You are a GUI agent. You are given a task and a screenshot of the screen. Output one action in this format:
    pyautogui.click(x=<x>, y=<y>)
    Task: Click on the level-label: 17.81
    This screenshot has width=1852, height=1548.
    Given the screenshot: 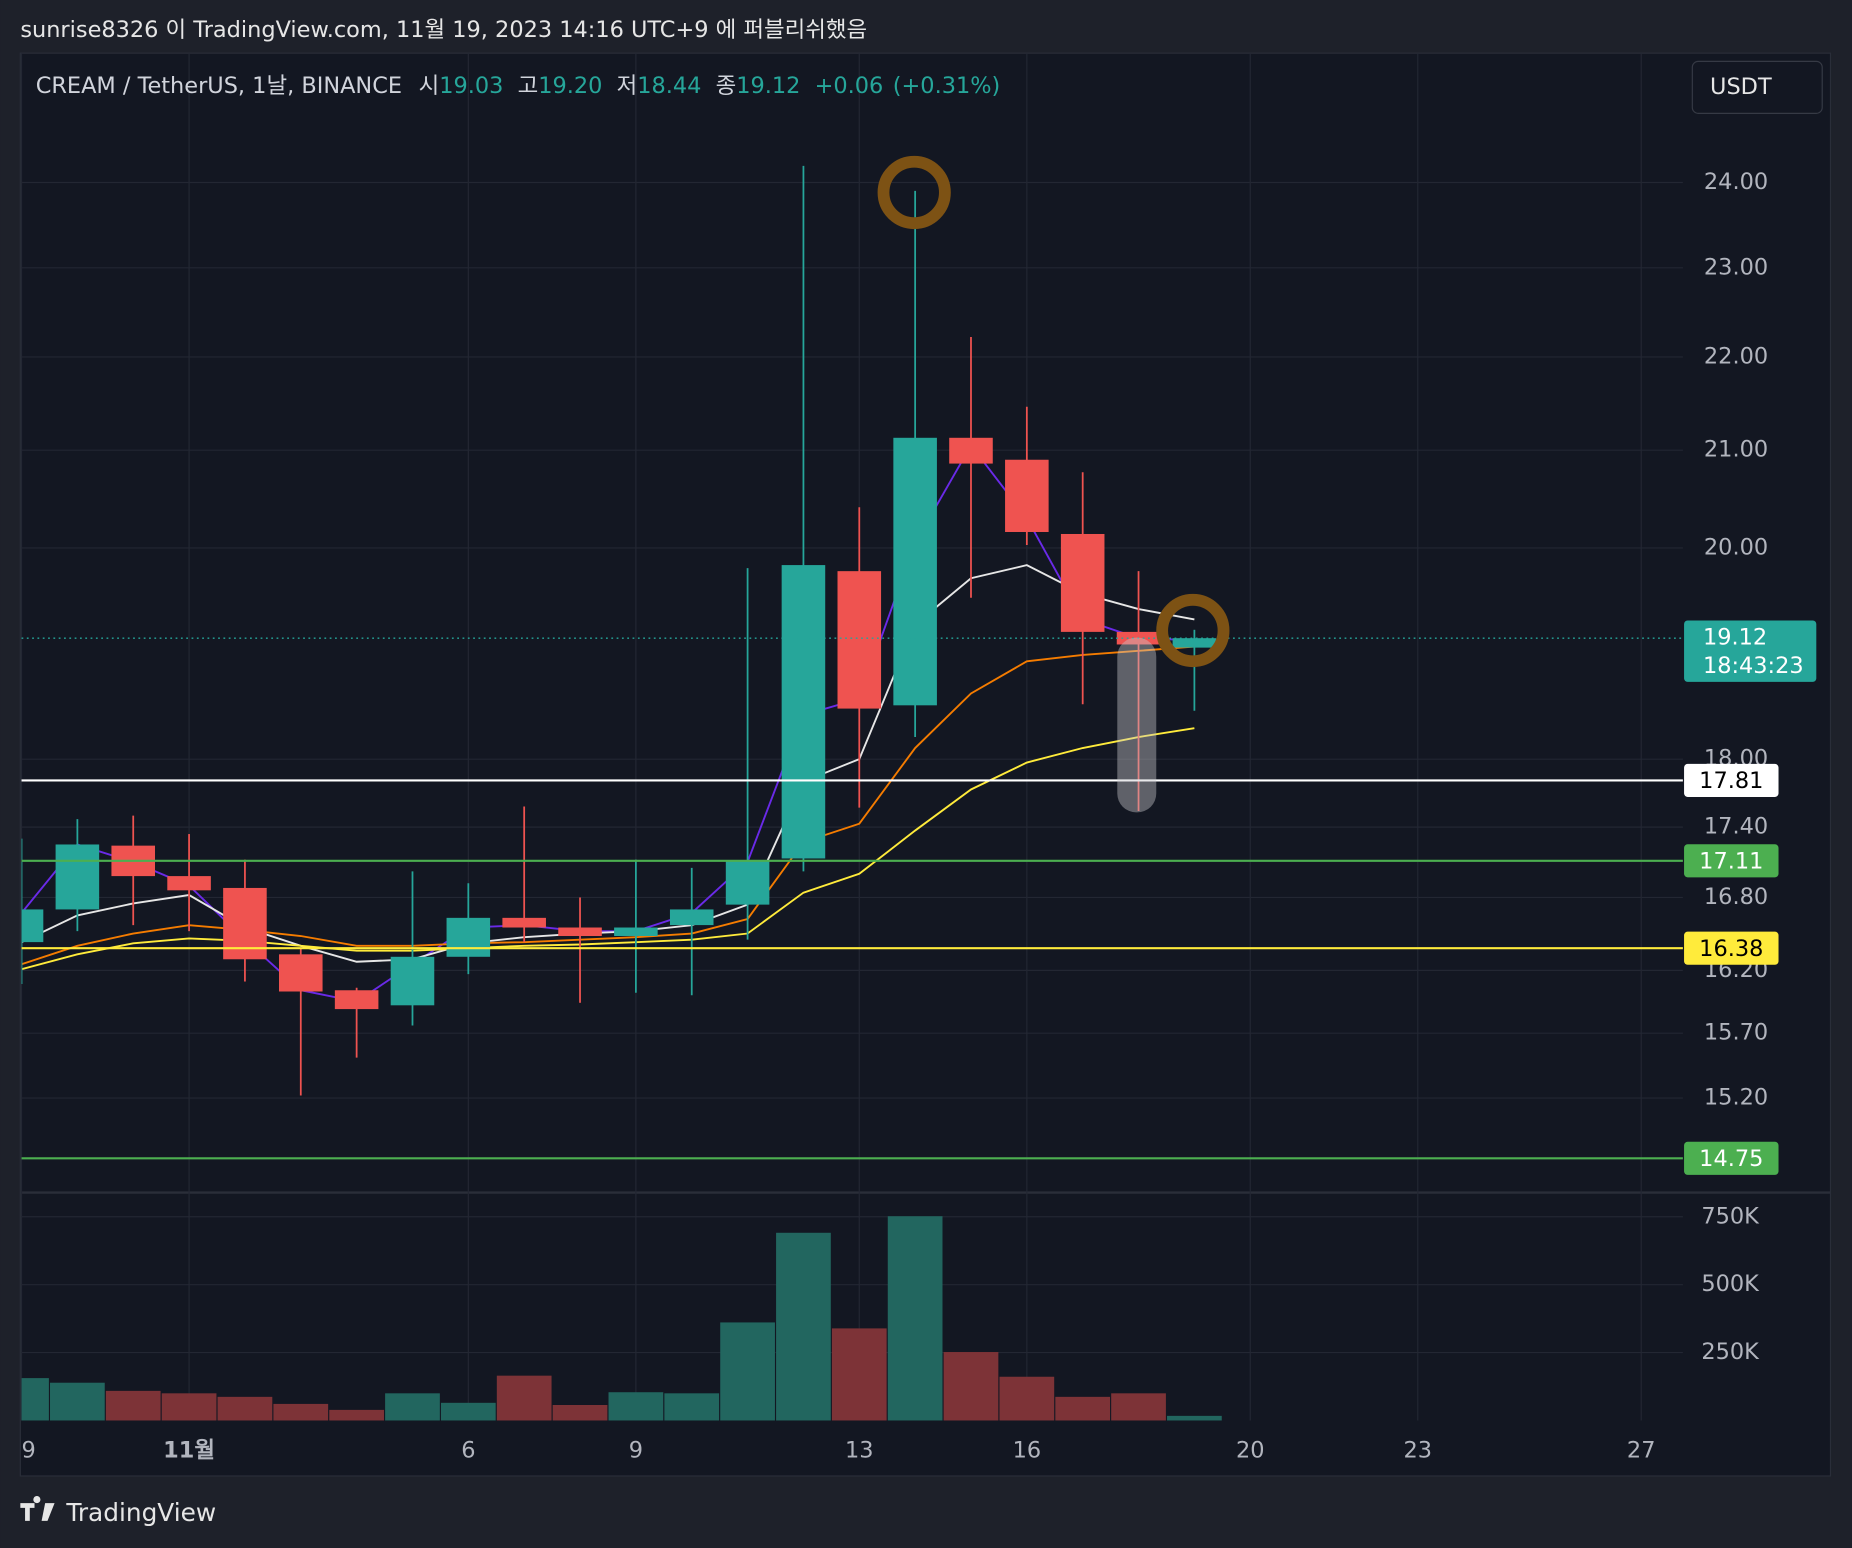 What is the action you would take?
    pyautogui.click(x=1731, y=781)
    